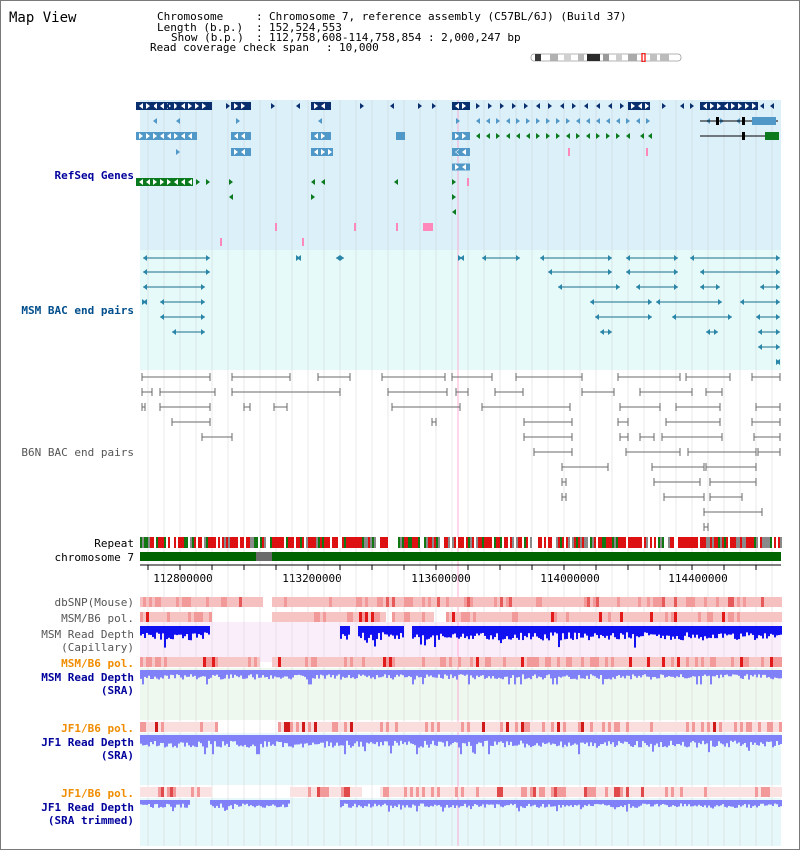 Image resolution: width=800 pixels, height=850 pixels. Describe the element at coordinates (87, 807) in the screenshot. I see `jf1-read-depth-trim-label: JF1 Read Depth` at that location.